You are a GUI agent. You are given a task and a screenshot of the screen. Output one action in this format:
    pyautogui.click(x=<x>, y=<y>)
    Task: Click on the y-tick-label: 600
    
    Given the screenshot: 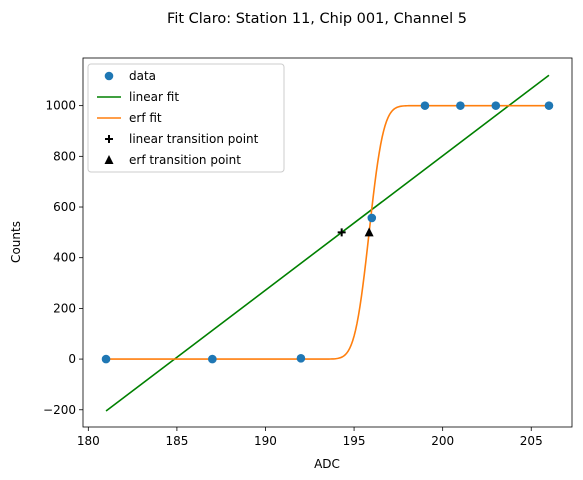 What is the action you would take?
    pyautogui.click(x=64, y=207)
    